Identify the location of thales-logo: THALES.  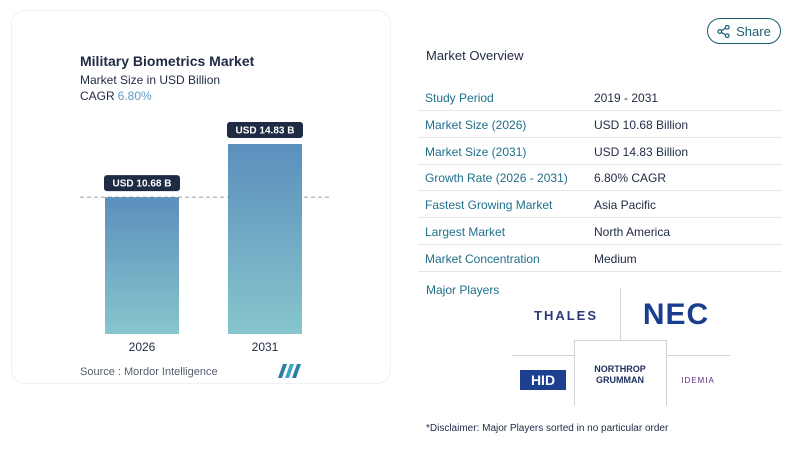
(566, 315).